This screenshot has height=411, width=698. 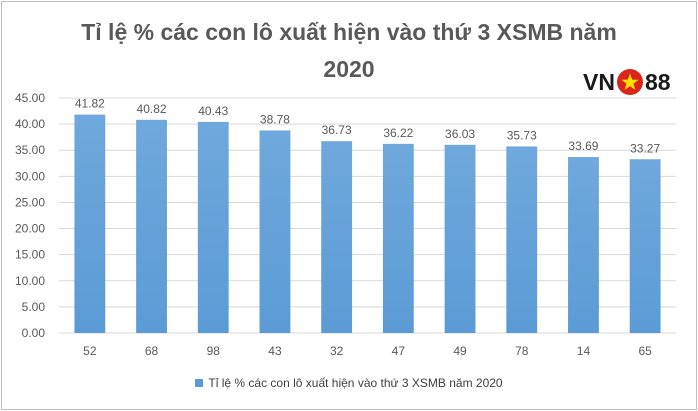 I want to click on y-tick-label: 5.00, so click(x=34, y=307).